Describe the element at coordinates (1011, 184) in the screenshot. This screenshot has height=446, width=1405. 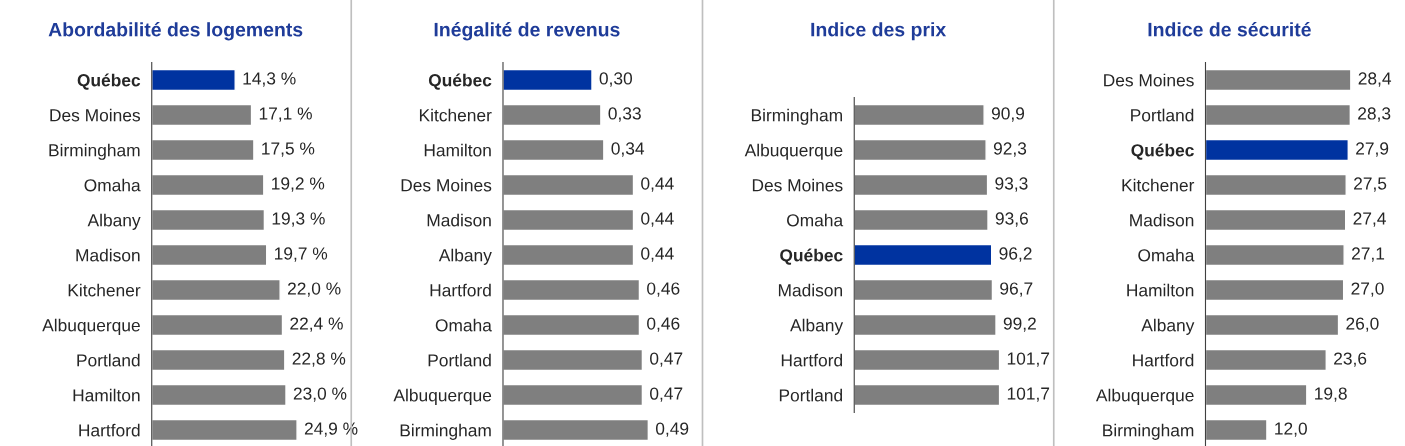
I see `data-label: 93,3` at that location.